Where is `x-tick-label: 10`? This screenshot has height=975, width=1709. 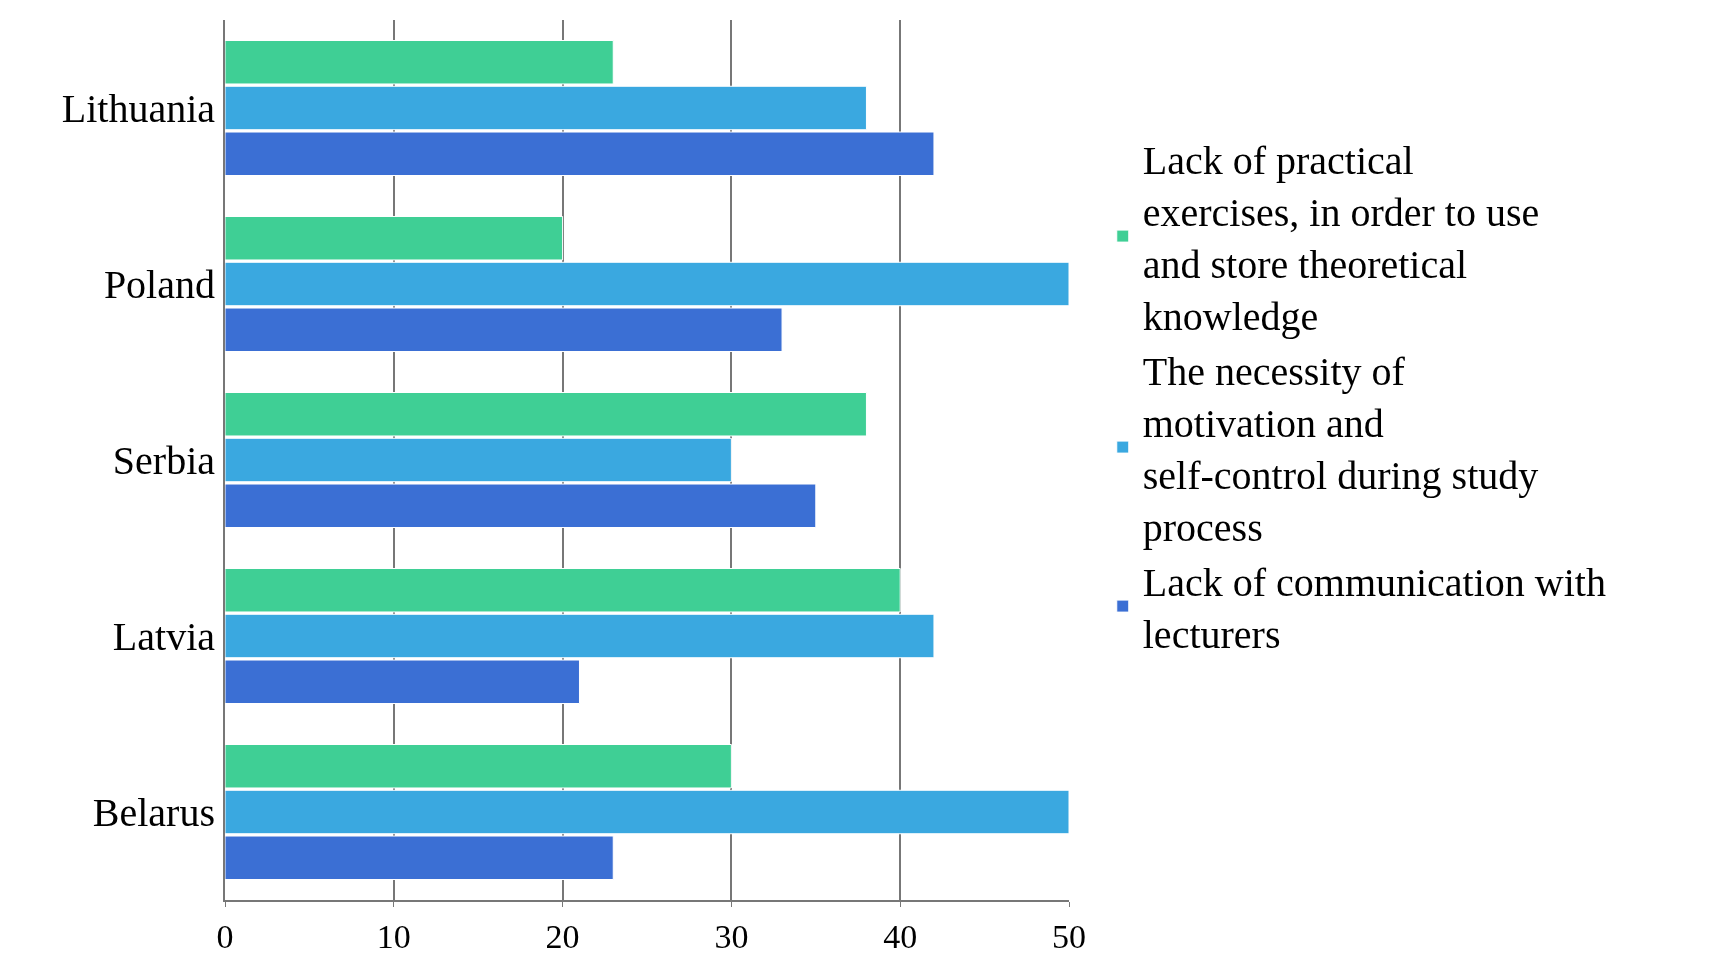 x-tick-label: 10 is located at coordinates (393, 936).